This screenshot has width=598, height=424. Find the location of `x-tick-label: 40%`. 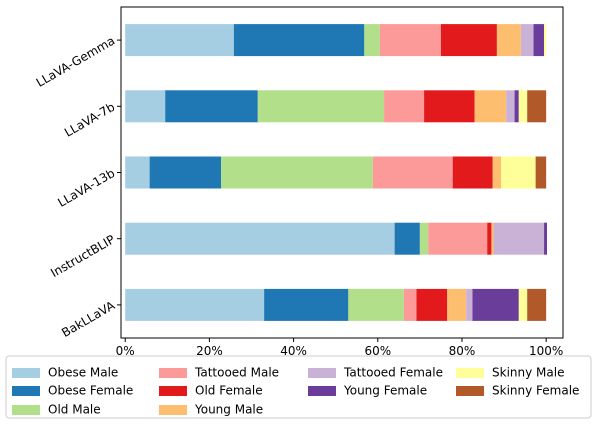

x-tick-label: 40% is located at coordinates (293, 351).